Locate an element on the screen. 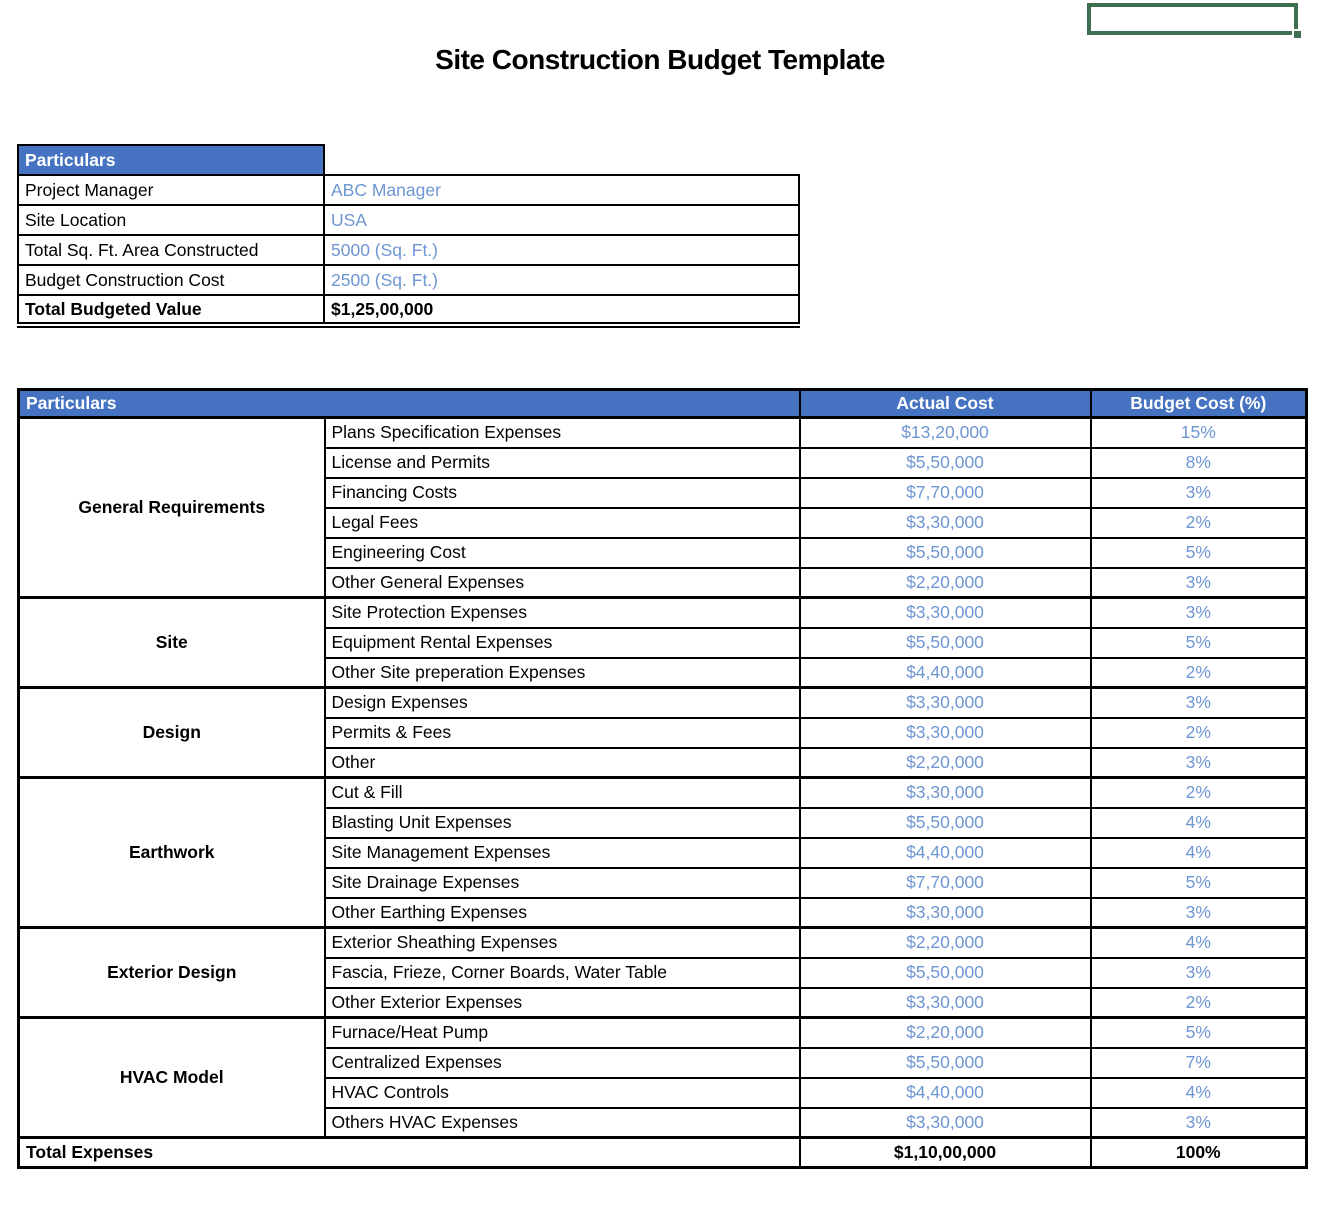  expense-item-cell: Other General Expenses is located at coordinates (562, 582).